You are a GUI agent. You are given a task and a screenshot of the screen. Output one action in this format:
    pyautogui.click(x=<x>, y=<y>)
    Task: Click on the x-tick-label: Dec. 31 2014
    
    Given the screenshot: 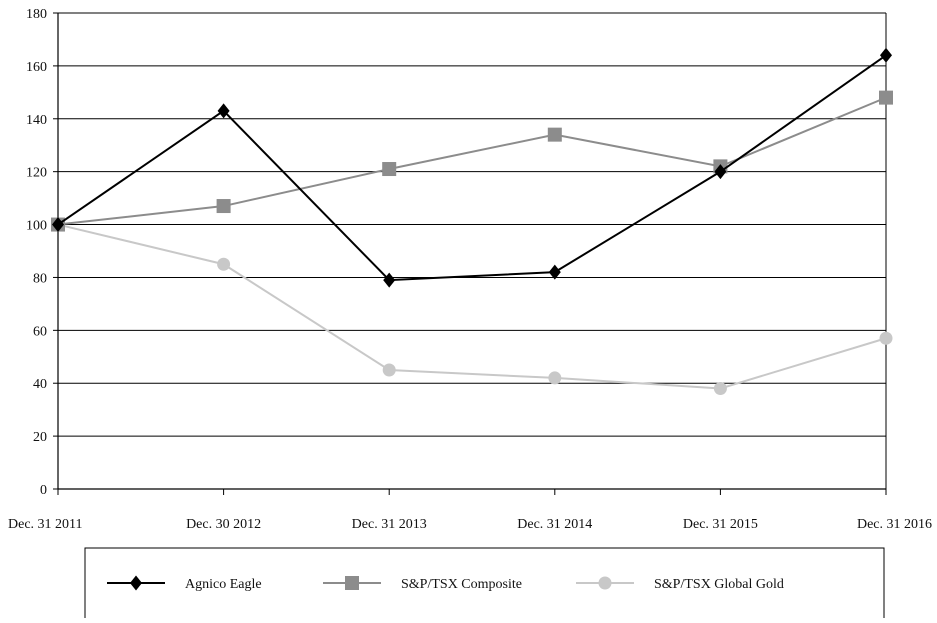 What is the action you would take?
    pyautogui.click(x=554, y=524)
    